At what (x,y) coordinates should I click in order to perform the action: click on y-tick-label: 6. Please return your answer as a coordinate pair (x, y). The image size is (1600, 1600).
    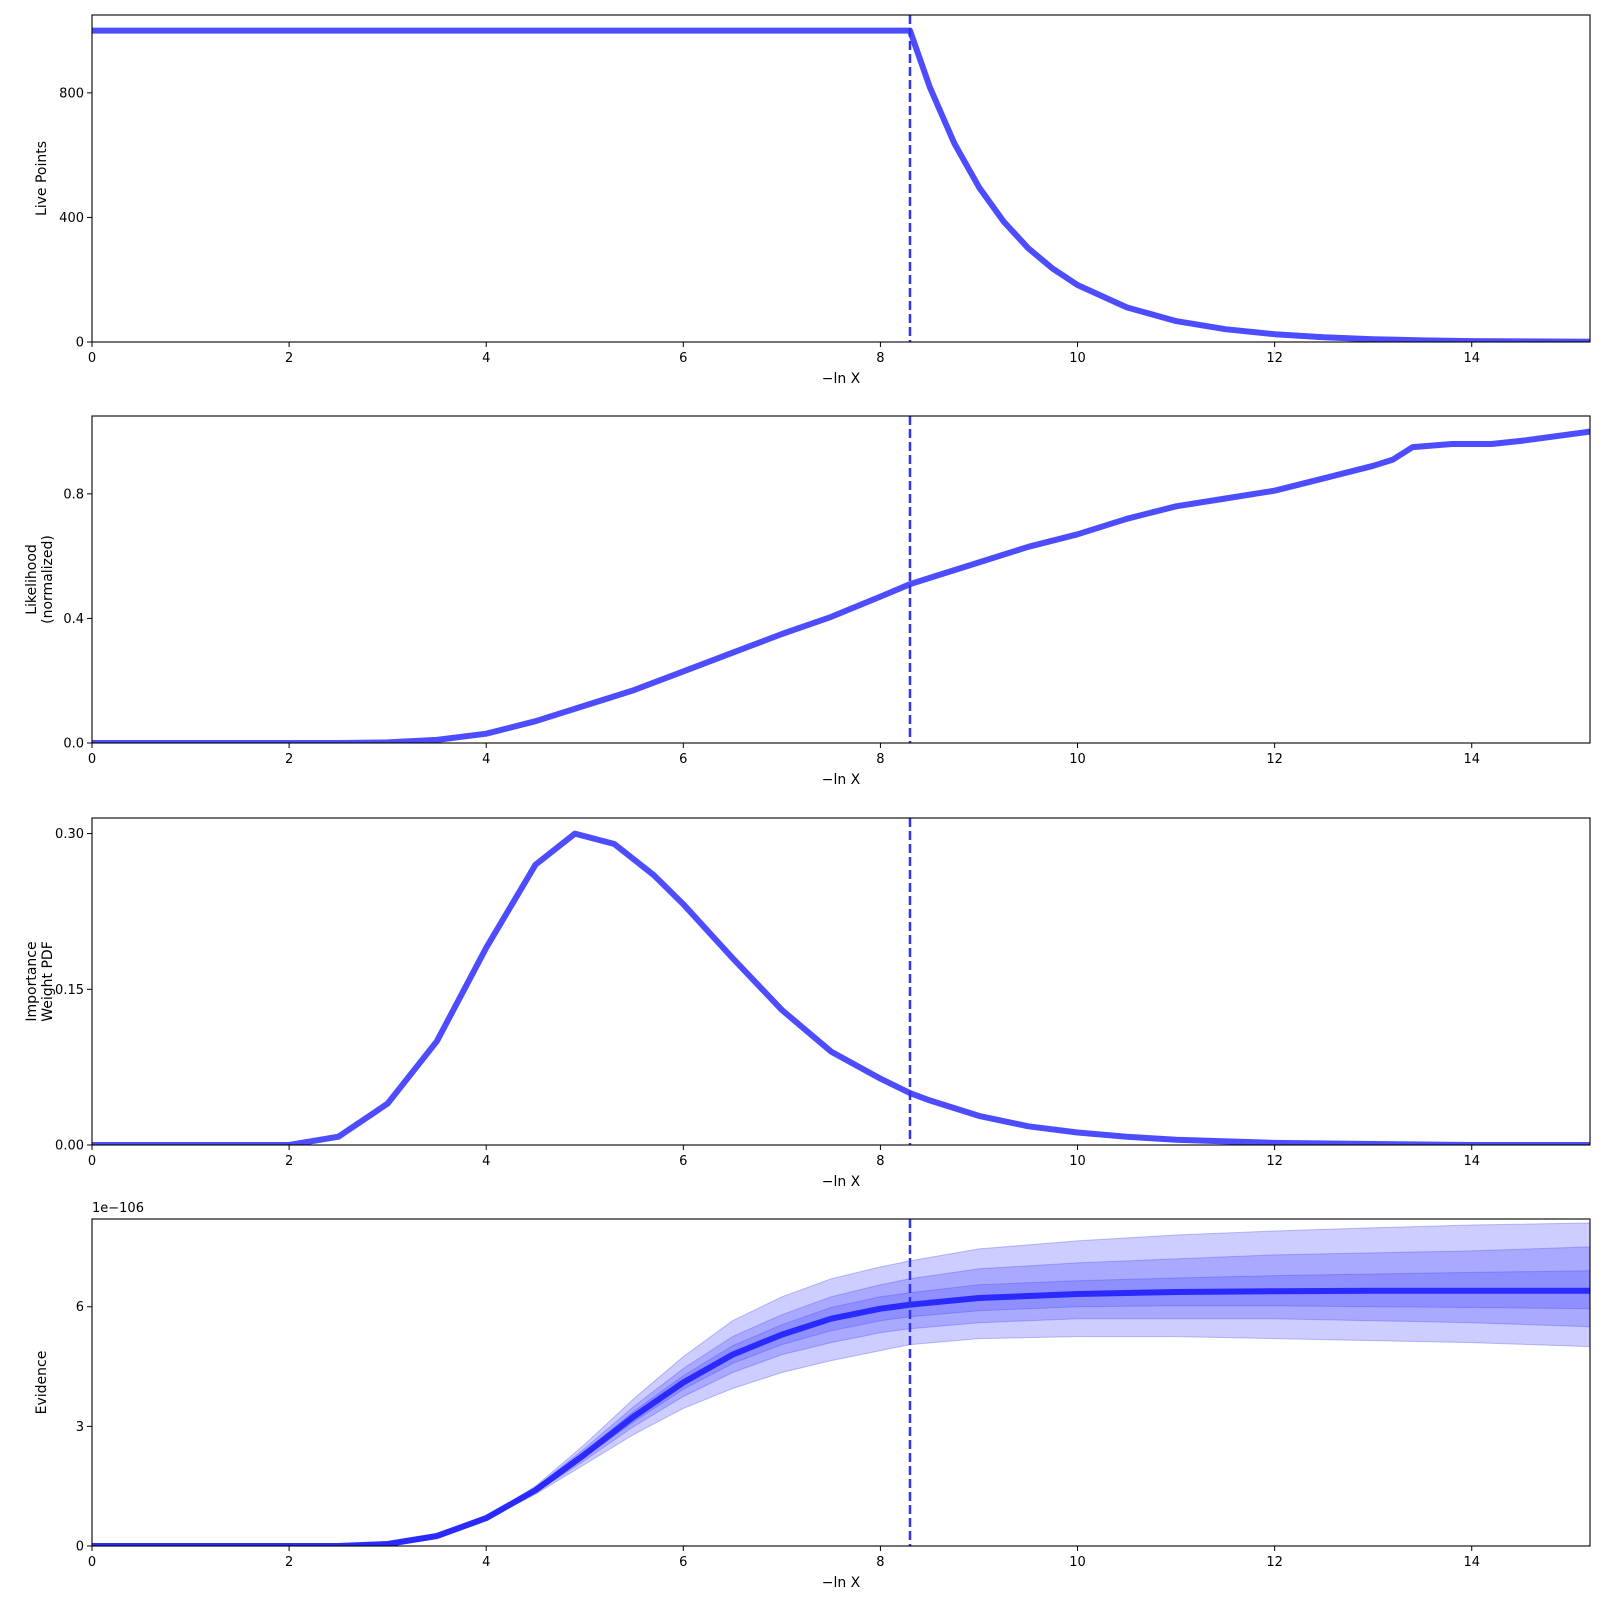
    Looking at the image, I should click on (80, 1307).